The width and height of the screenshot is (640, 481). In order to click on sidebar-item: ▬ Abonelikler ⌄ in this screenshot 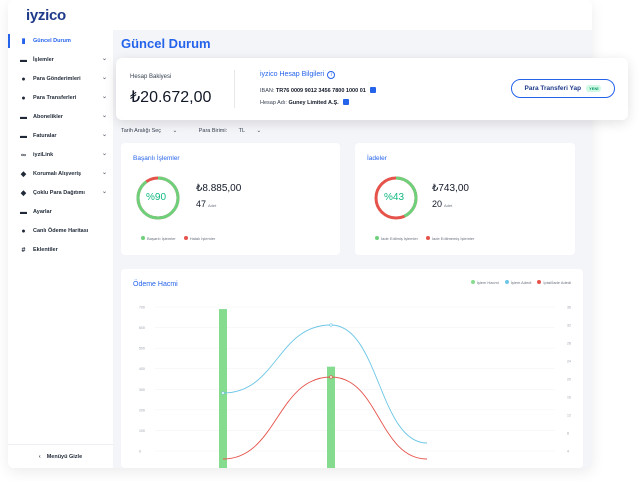, I will do `click(60, 117)`.